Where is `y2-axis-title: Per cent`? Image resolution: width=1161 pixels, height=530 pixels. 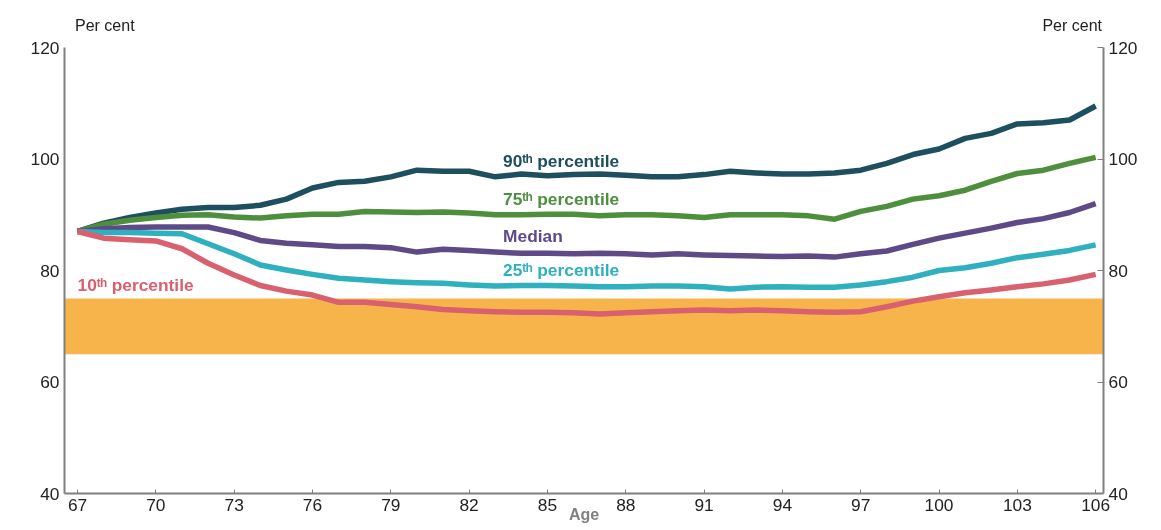 y2-axis-title: Per cent is located at coordinates (1072, 26).